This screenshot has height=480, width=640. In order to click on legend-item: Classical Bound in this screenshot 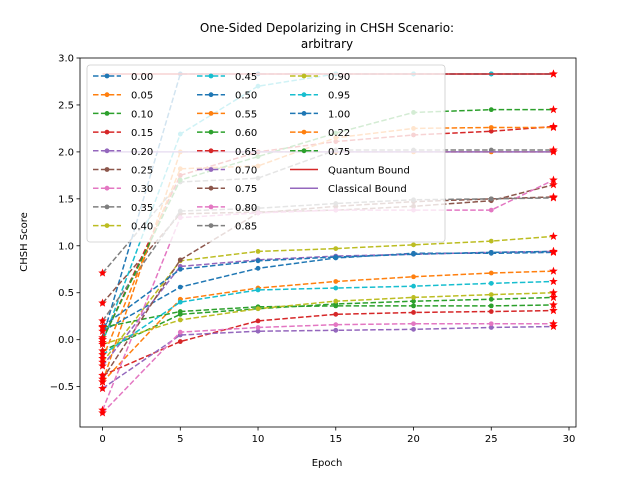, I will do `click(348, 189)`.